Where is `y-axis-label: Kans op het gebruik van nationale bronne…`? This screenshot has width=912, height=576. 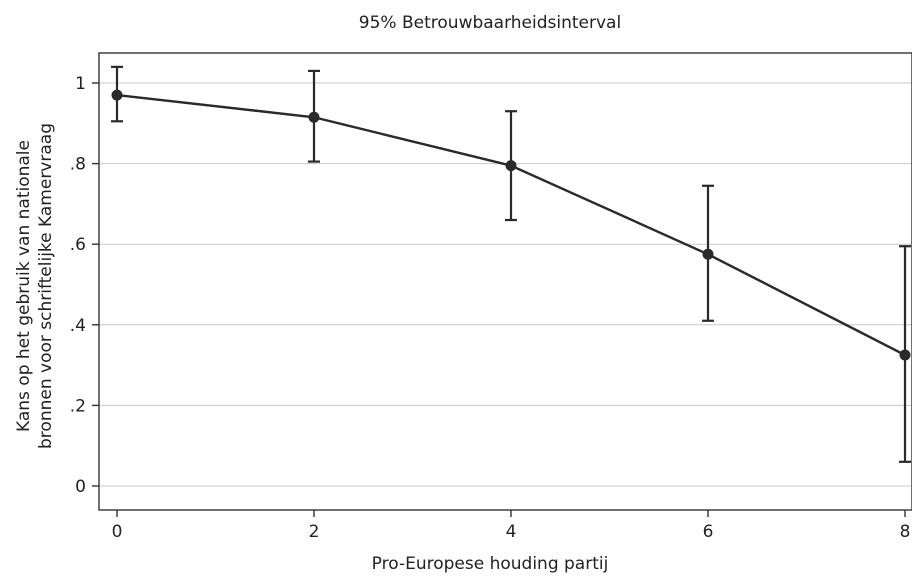 y-axis-label: Kans op het gebruik van nationale bronne… is located at coordinates (35, 286).